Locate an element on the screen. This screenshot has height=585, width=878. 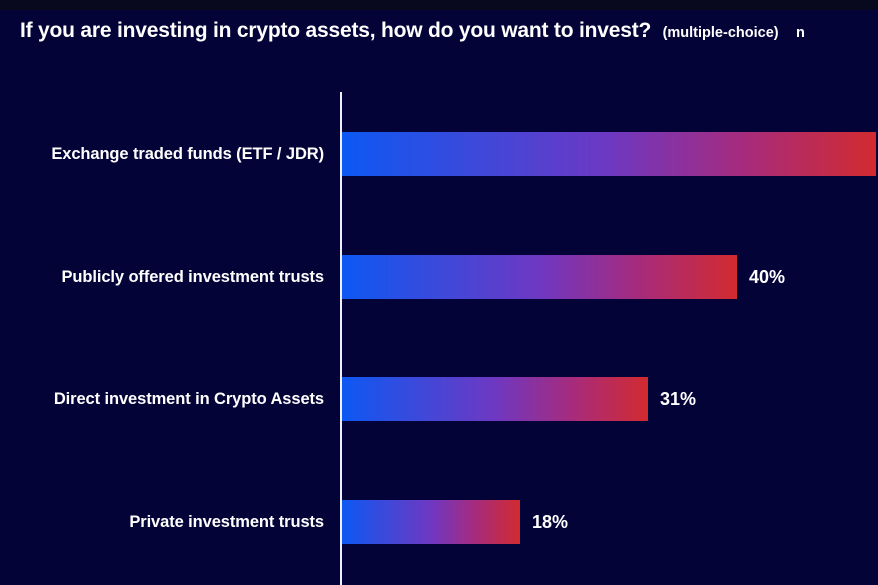
category-label: Exchange traded funds (ETF / JDR) is located at coordinates (187, 153).